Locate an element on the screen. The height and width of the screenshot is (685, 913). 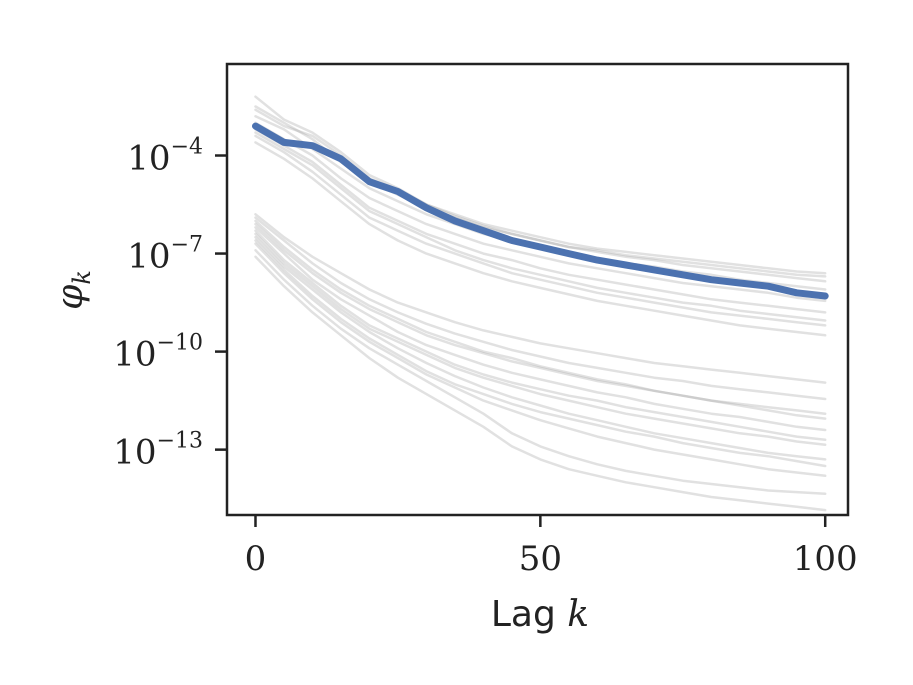
x-axis-ticks: 0 50 100 is located at coordinates (551, 547).